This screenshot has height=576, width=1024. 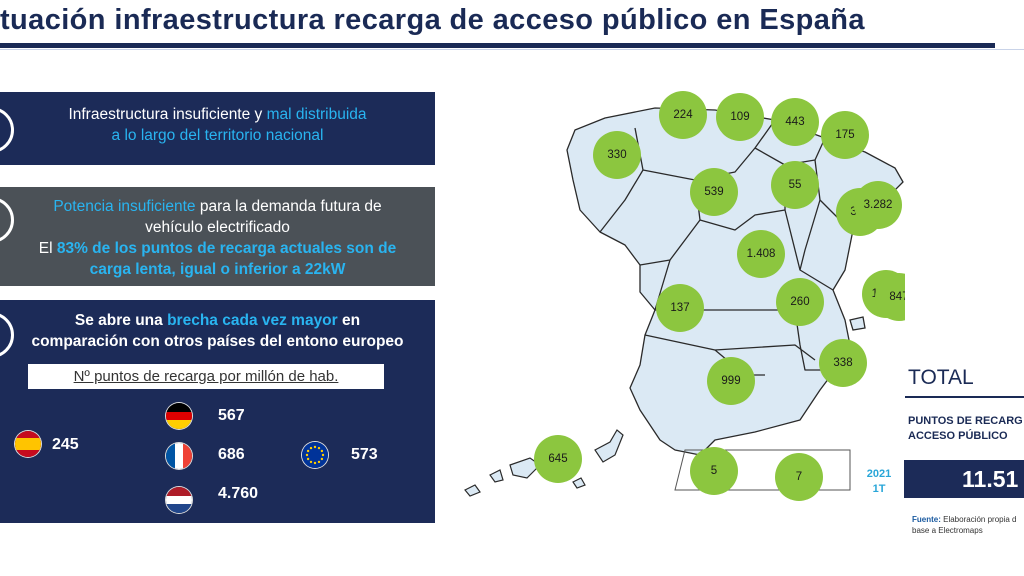 I want to click on eu-flag-icon, so click(x=315, y=455).